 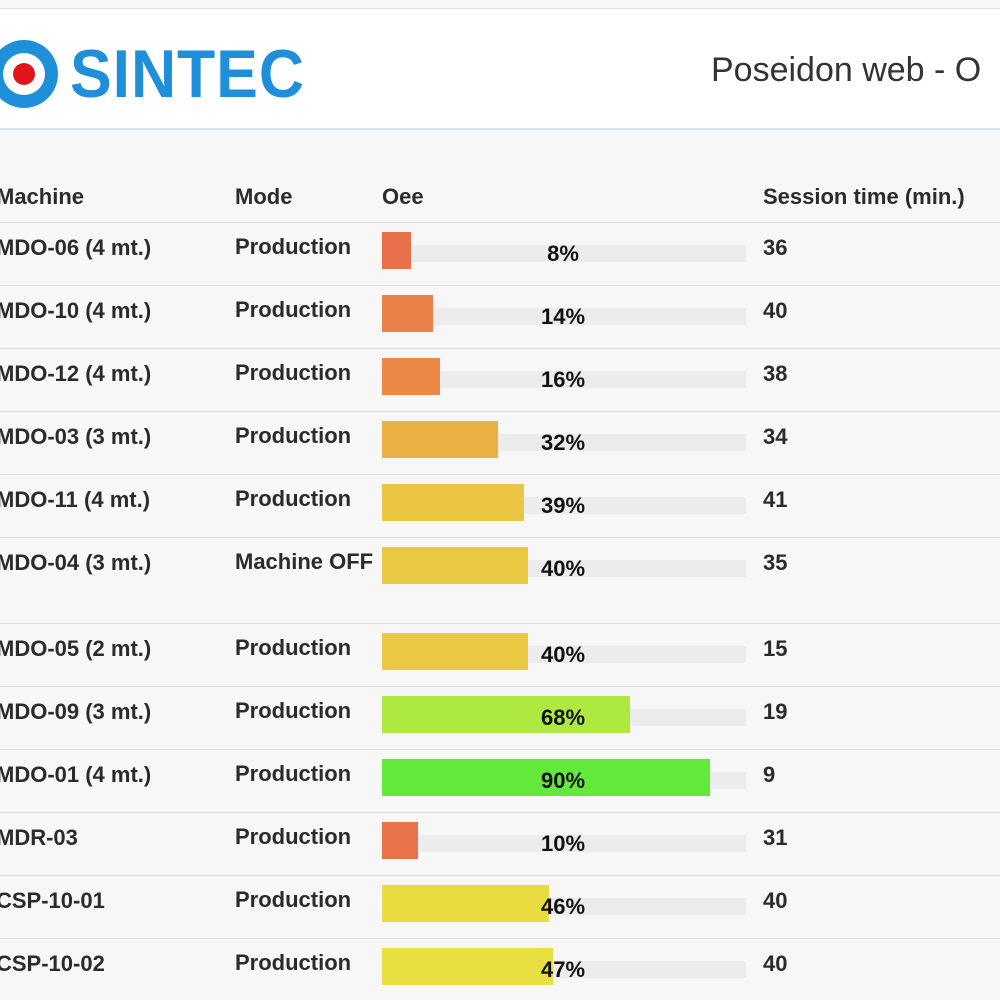 What do you see at coordinates (775, 562) in the screenshot?
I see `session-time: 35` at bounding box center [775, 562].